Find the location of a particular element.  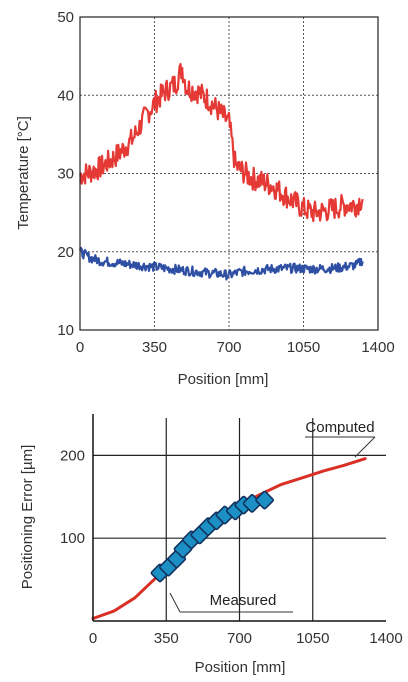

temperature-x-tick-label: 1050 is located at coordinates (303, 347).